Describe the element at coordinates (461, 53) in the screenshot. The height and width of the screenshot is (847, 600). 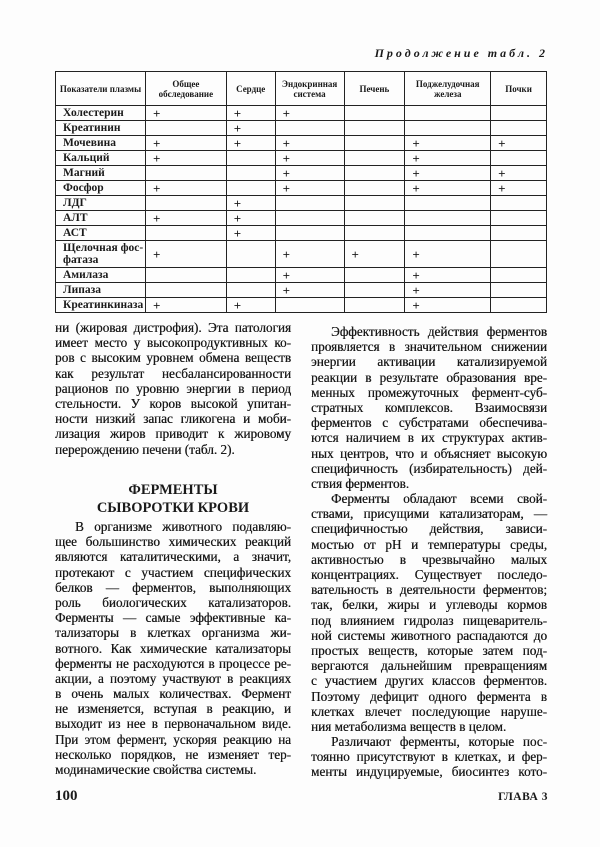
I see `table-continuation-caption: Продолжение табл. 2` at that location.